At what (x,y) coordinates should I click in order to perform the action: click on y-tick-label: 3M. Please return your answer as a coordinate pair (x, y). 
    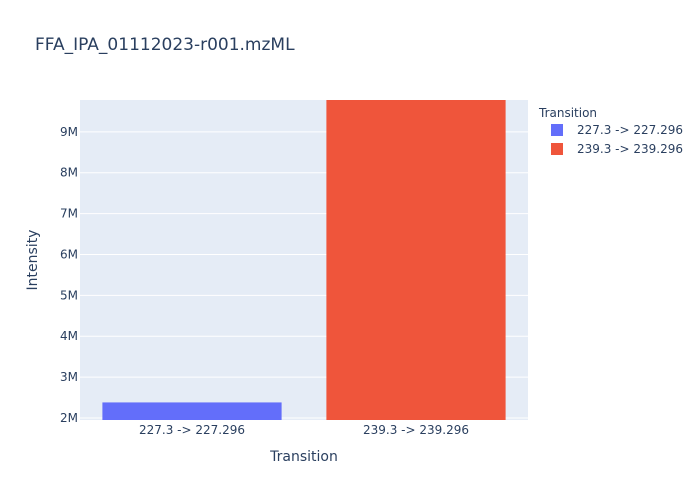
    Looking at the image, I should click on (69, 377).